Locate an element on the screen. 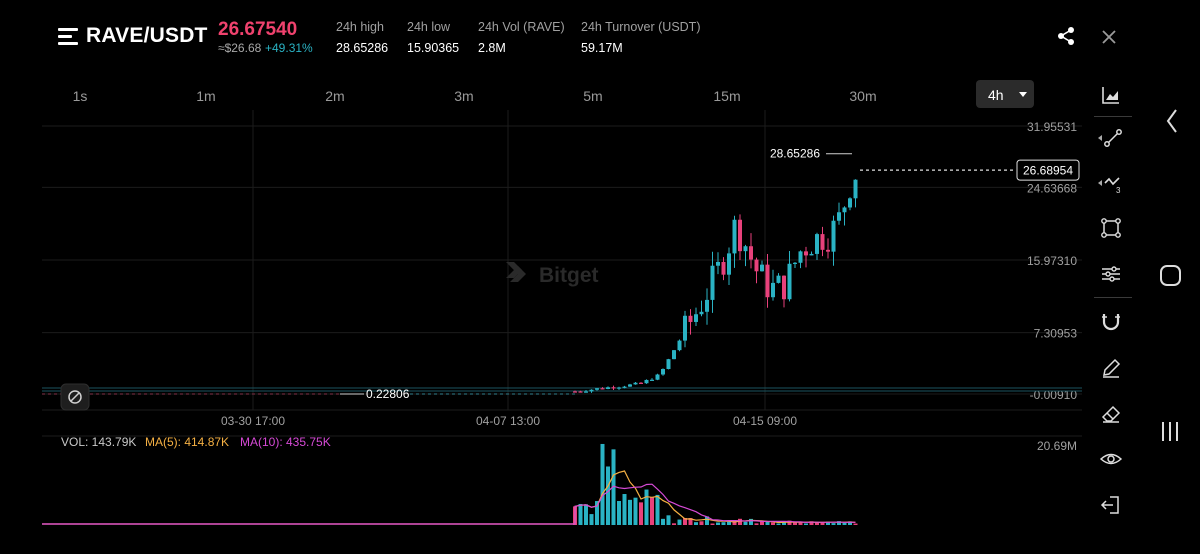 This screenshot has height=554, width=1200. x-tick-label: 04-07 13:00 is located at coordinates (508, 421).